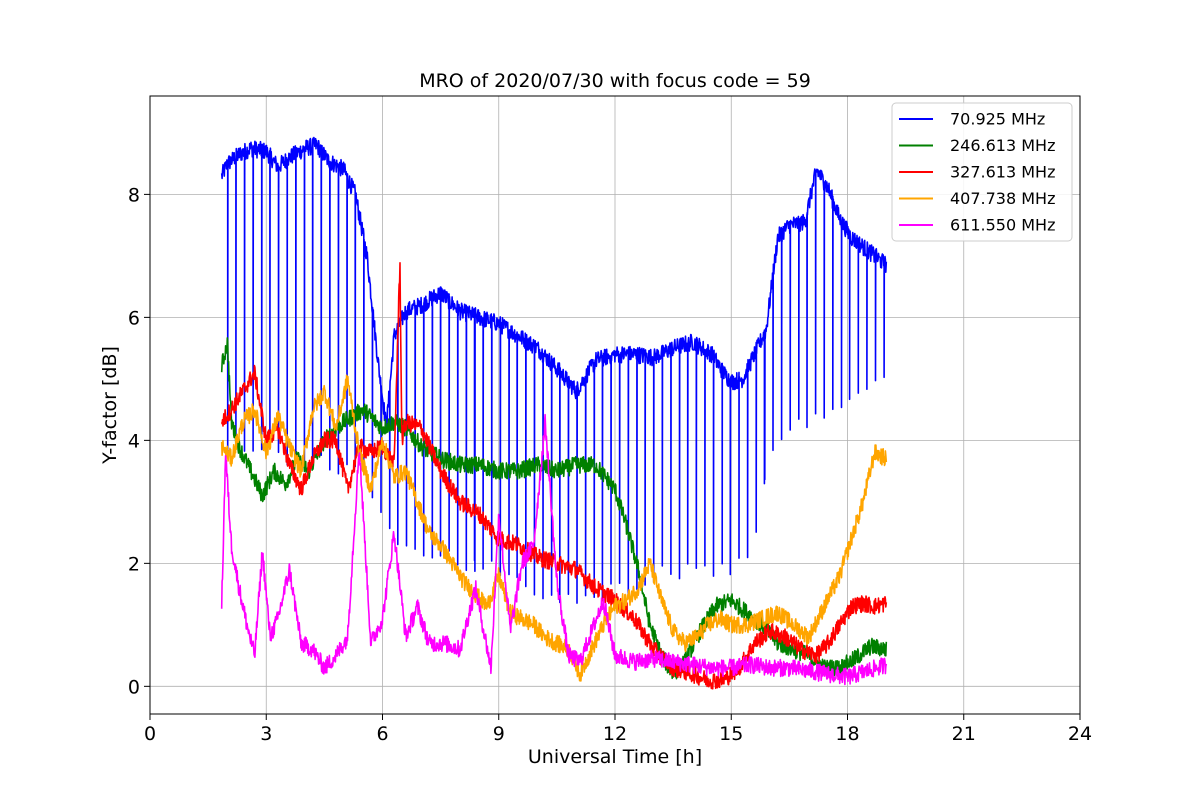 The image size is (1200, 804). What do you see at coordinates (110, 405) in the screenshot?
I see `y-axis-label: Y-factor [dB]` at bounding box center [110, 405].